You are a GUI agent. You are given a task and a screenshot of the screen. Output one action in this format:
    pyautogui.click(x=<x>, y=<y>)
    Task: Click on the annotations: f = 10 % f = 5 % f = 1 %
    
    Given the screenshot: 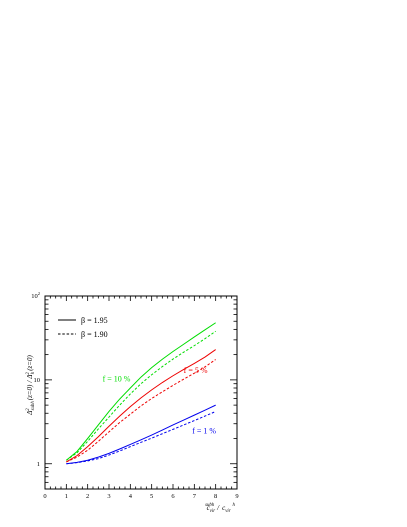 What is the action you would take?
    pyautogui.click(x=160, y=400)
    